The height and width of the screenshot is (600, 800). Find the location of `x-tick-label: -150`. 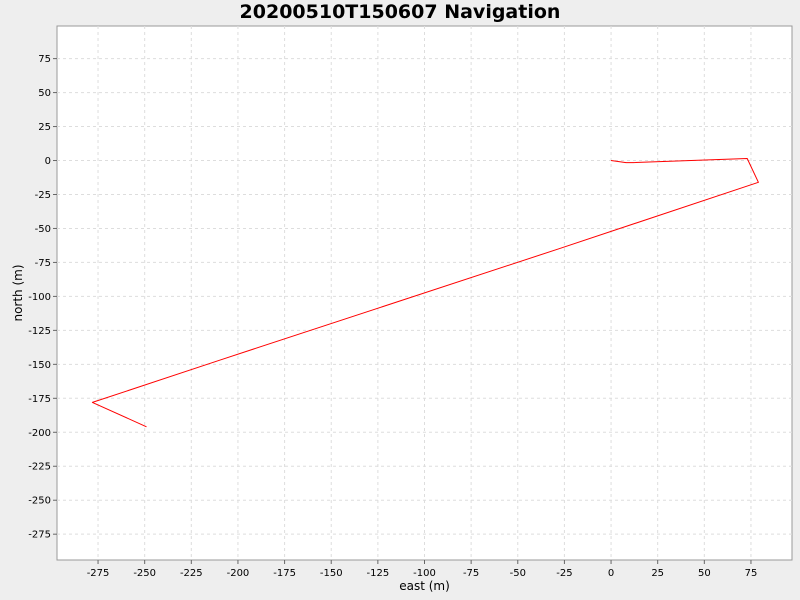

x-tick-label: -150 is located at coordinates (331, 573).